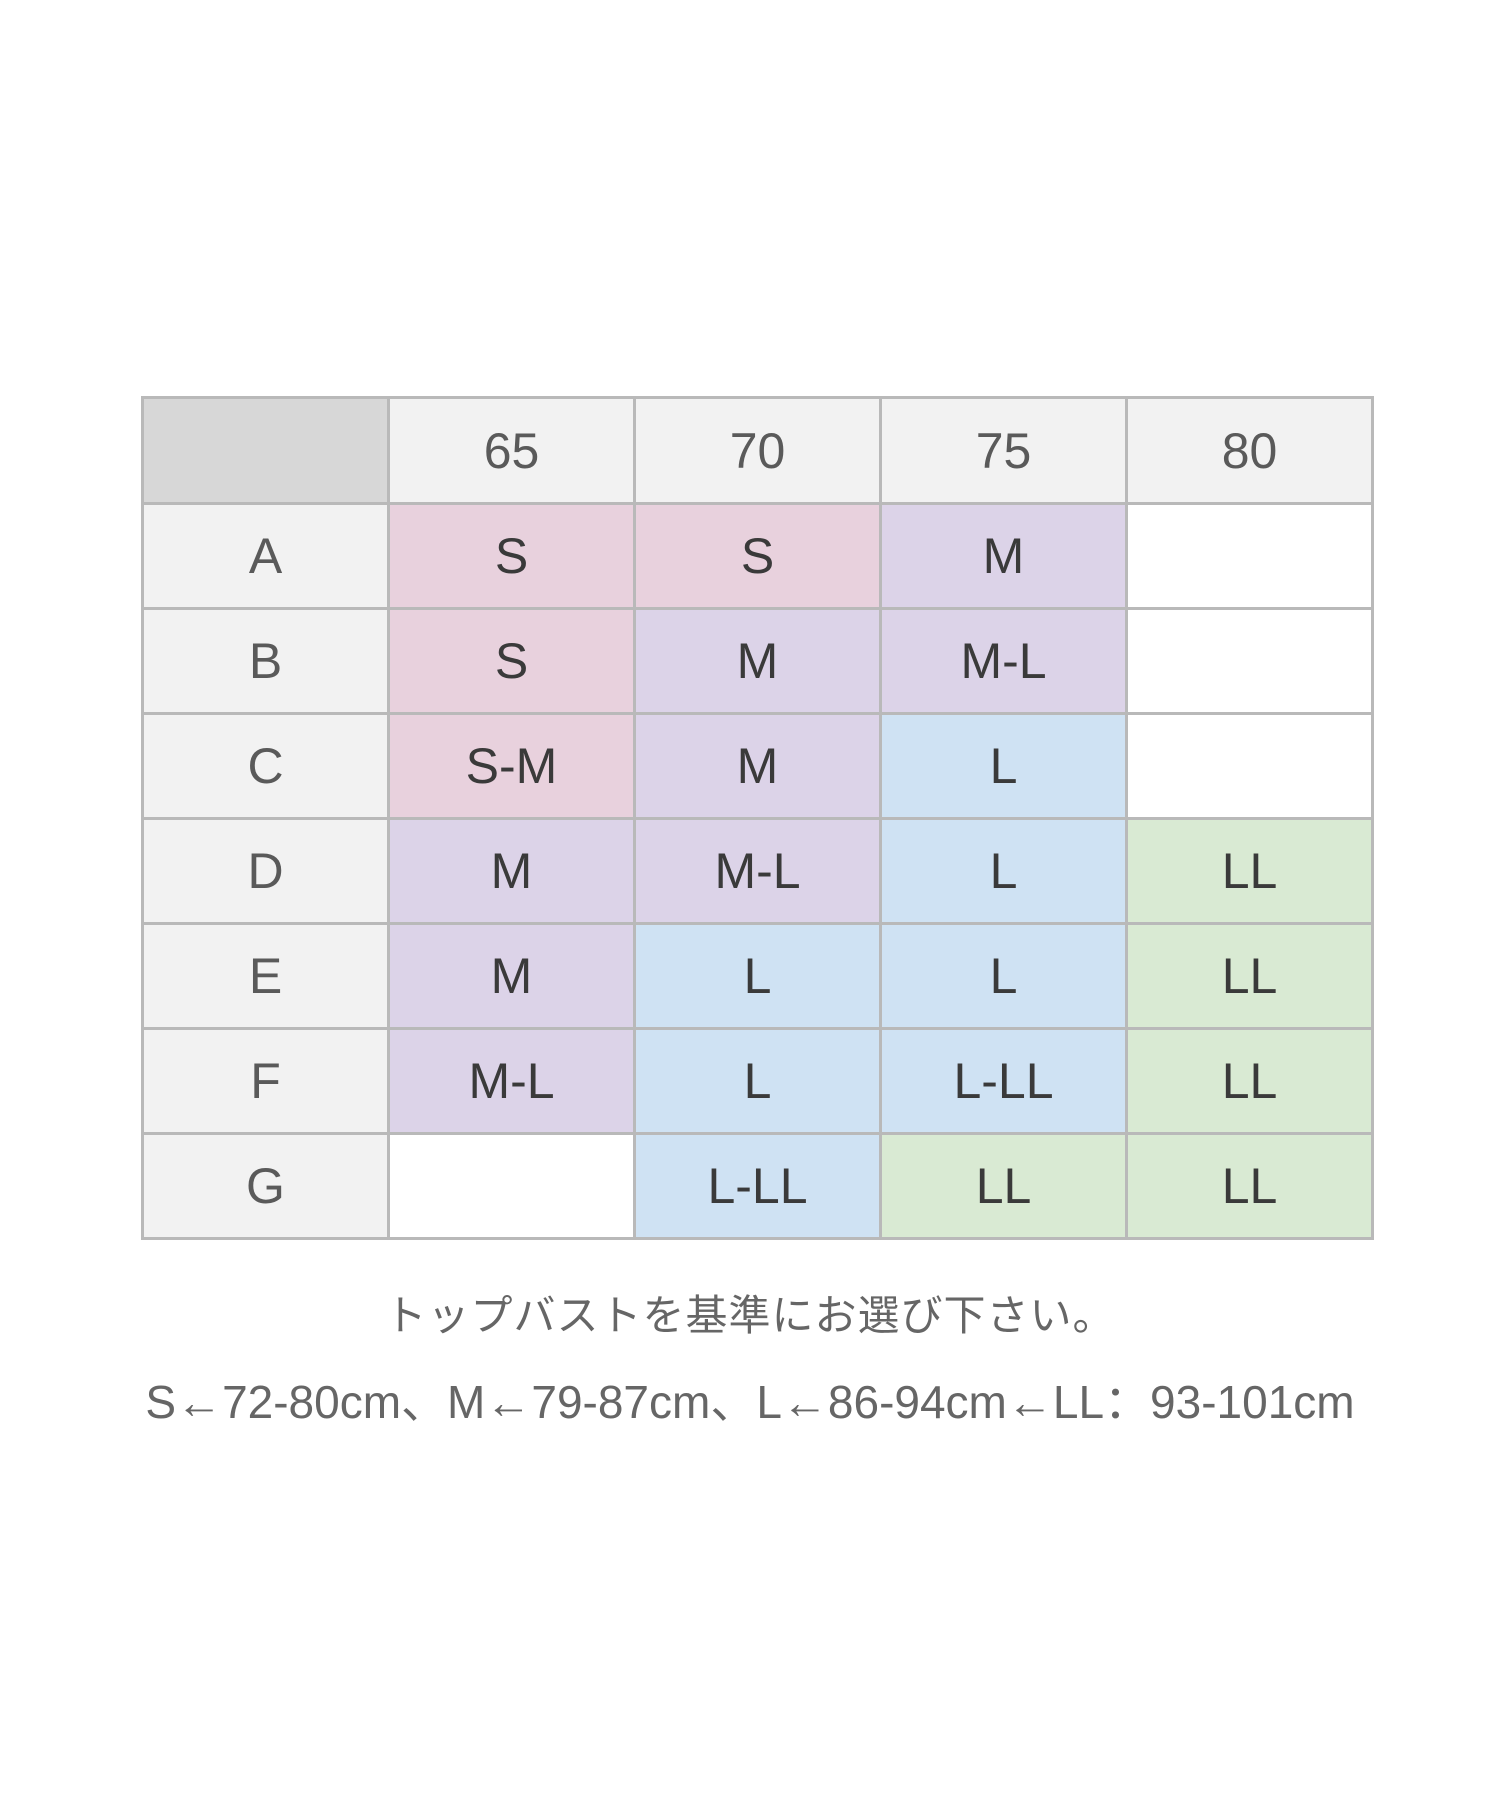 This screenshot has height=1800, width=1500. I want to click on column-header: 70, so click(757, 450).